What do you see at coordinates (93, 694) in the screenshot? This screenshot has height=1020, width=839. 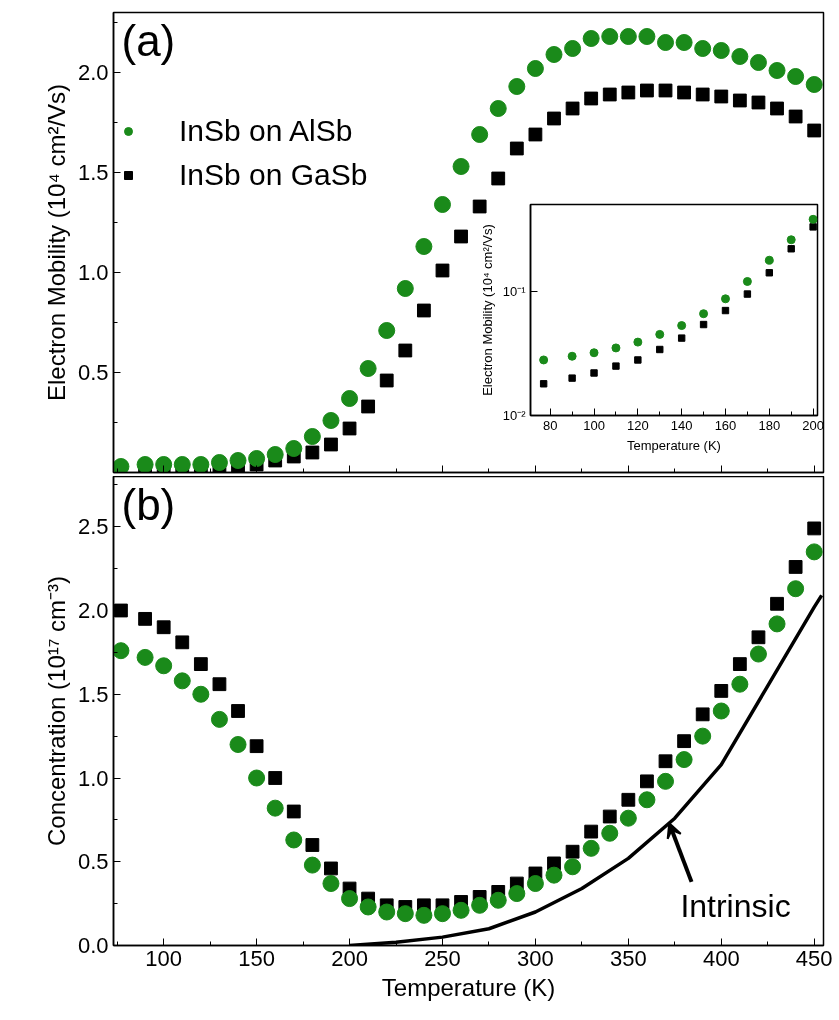 I see `y-tick-label: 1.5` at bounding box center [93, 694].